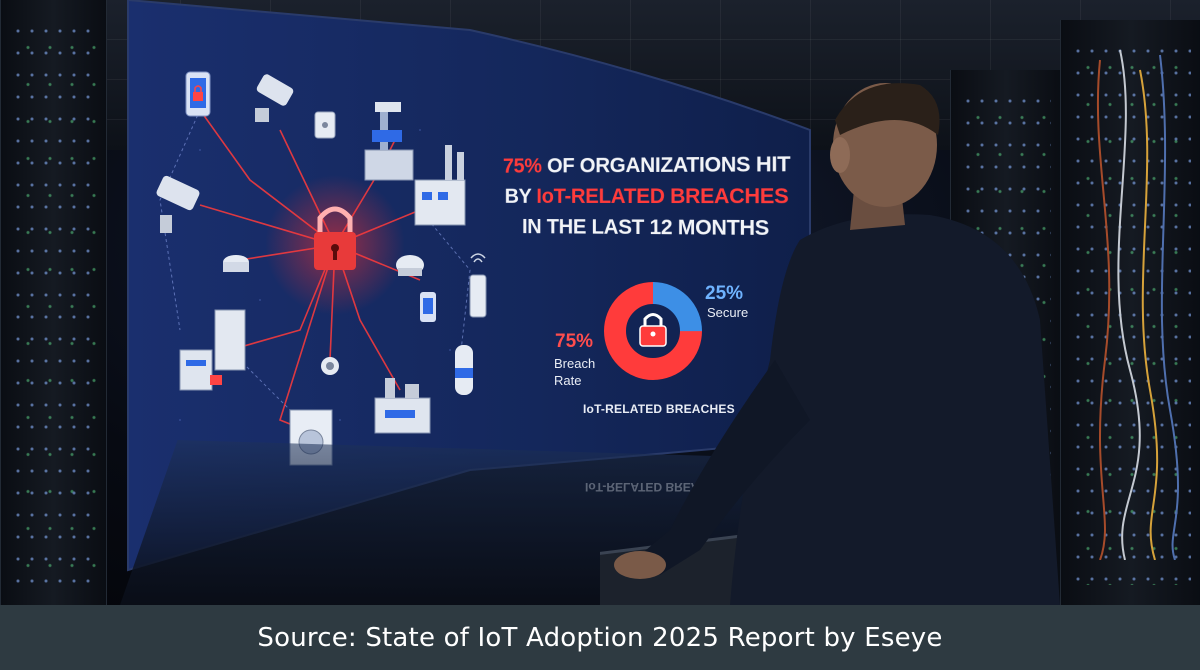  Describe the element at coordinates (198, 94) in the screenshot. I see `smartphone-lock-icon` at that location.